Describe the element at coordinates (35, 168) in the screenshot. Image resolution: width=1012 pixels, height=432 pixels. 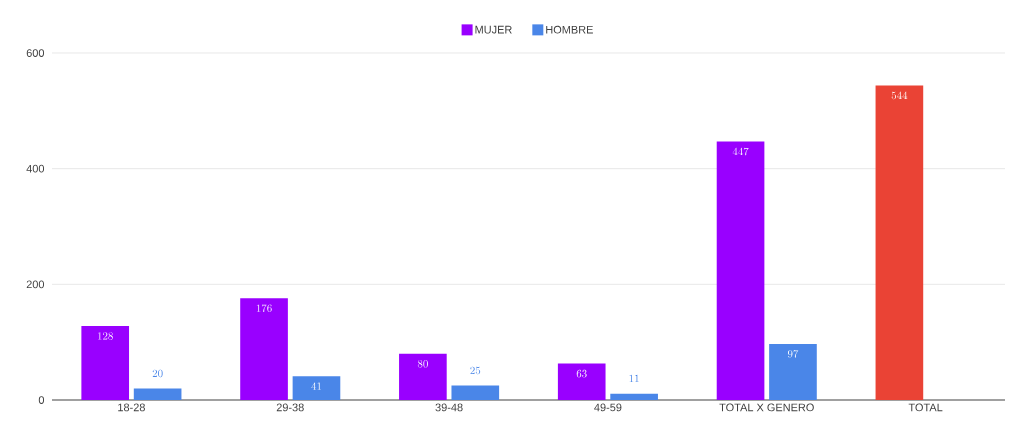
I see `y-tick-label: 400` at that location.